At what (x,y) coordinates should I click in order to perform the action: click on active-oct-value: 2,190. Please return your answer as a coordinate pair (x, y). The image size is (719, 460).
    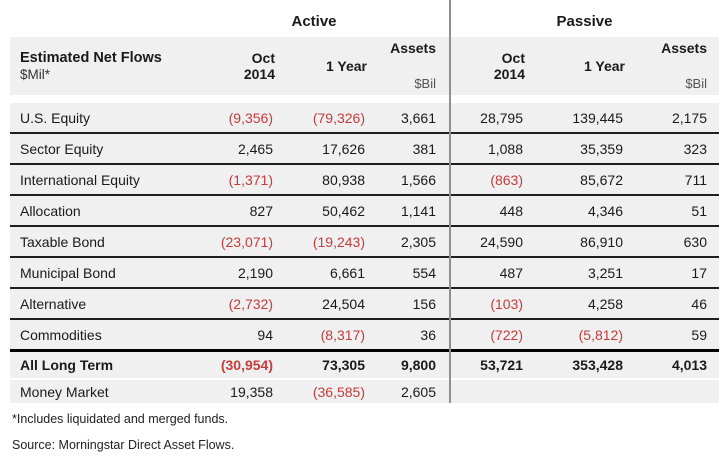
    Looking at the image, I should click on (255, 272).